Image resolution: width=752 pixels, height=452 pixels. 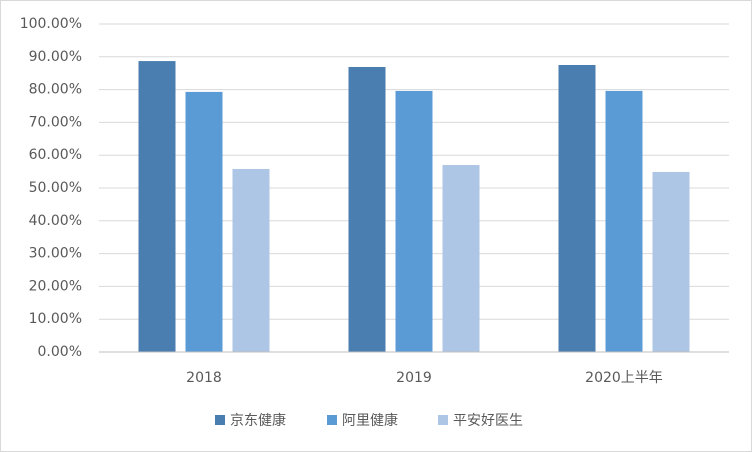 I want to click on y-tick-label: 70.00%, so click(x=55, y=122).